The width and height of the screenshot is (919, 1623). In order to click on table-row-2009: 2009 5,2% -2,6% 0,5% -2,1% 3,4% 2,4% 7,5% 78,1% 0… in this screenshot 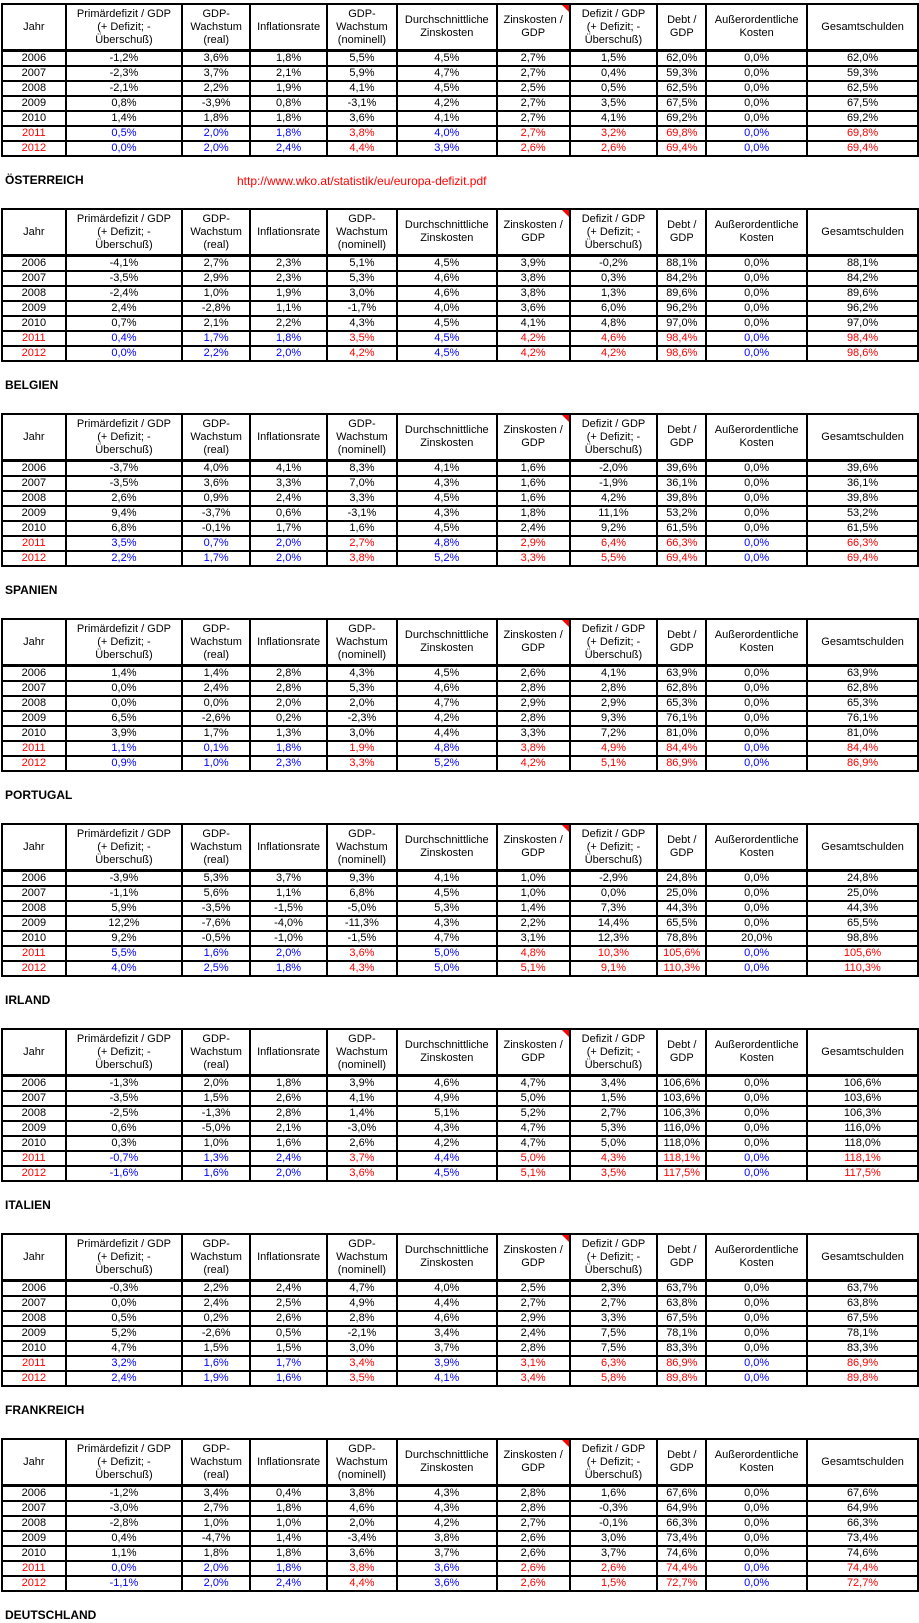, I will do `click(460, 1333)`.